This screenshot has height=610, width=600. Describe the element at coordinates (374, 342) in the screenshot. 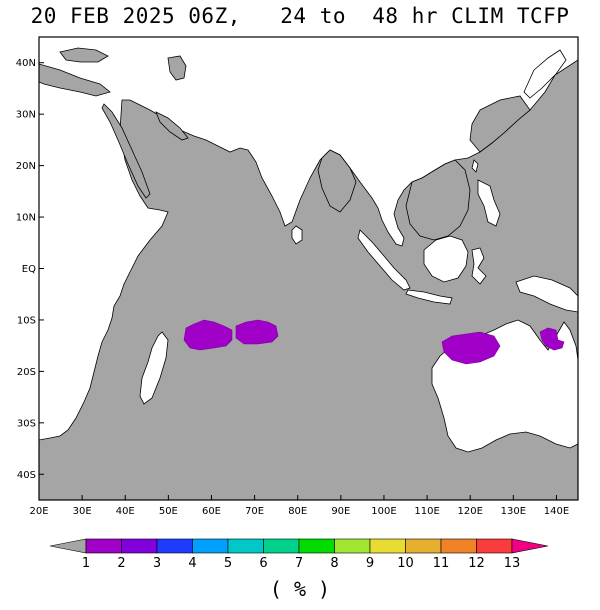

I see `probability-areas` at that location.